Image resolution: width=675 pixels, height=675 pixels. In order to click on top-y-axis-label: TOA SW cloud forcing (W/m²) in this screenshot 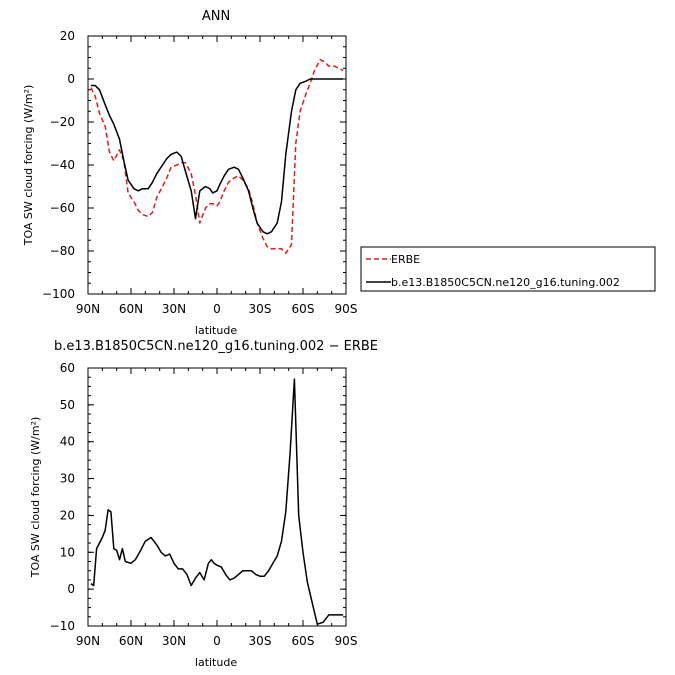, I will do `click(28, 166)`.